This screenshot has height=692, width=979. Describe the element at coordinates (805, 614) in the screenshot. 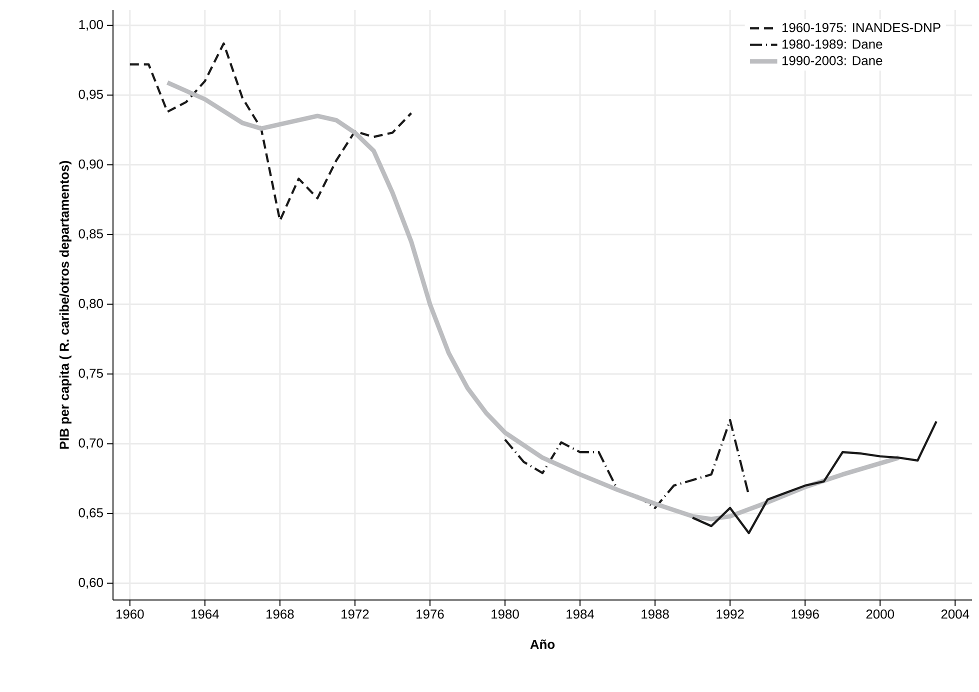

I see `x-tick-label: 1996` at that location.